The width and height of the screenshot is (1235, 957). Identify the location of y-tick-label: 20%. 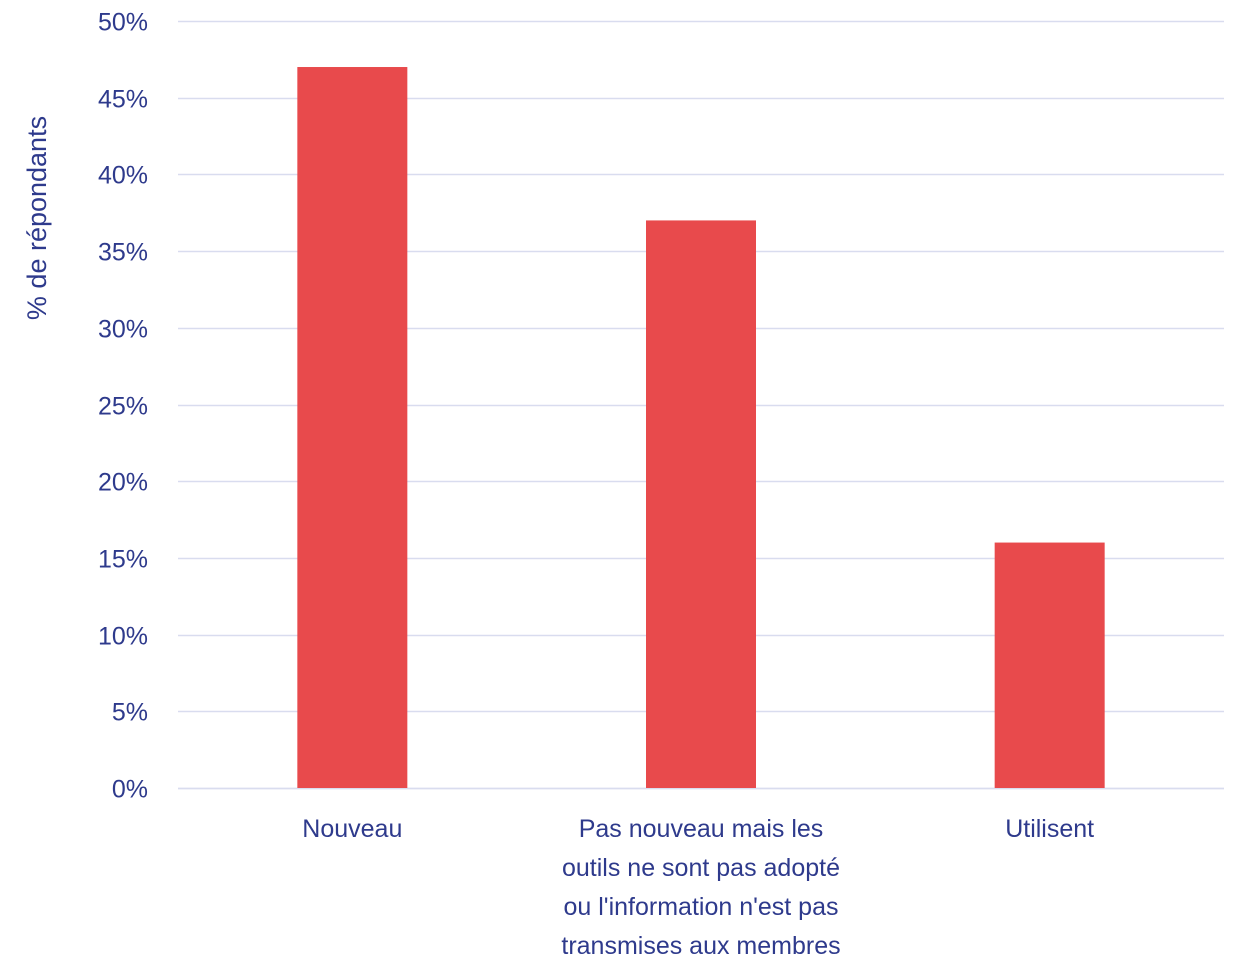
(123, 483).